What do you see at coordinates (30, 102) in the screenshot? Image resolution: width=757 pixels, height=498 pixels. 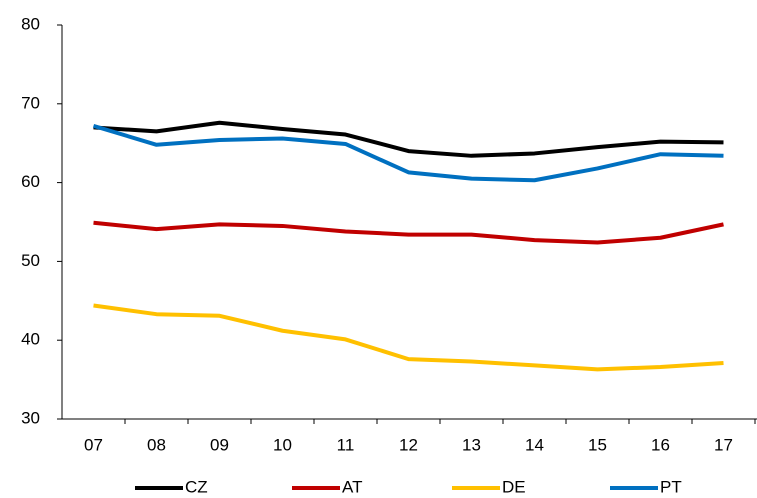 I see `y-tick-label: 70` at bounding box center [30, 102].